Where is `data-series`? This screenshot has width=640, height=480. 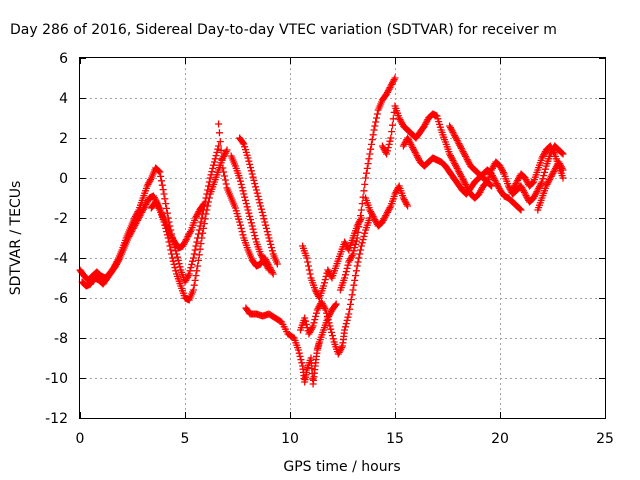
data-series is located at coordinates (387, 206).